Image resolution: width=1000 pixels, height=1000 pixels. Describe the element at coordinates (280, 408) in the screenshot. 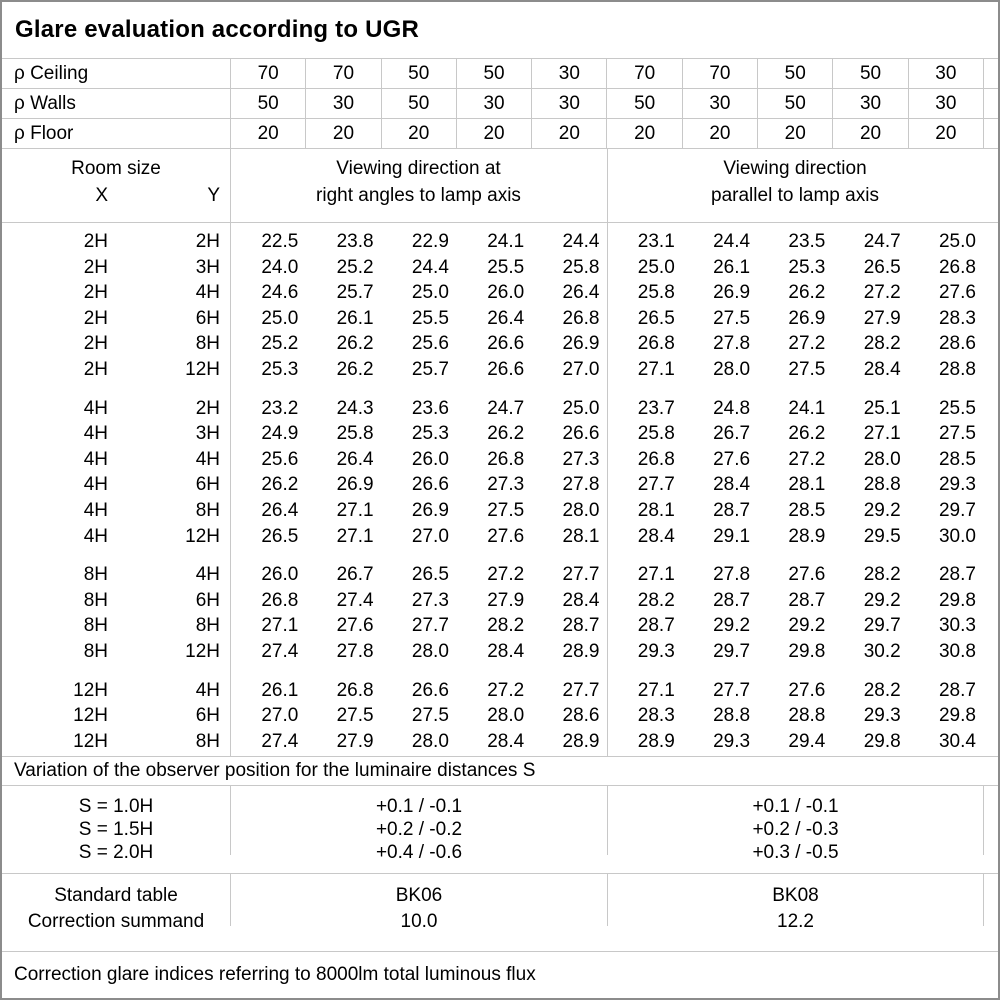

I see `ugr-value: 23.2` at that location.